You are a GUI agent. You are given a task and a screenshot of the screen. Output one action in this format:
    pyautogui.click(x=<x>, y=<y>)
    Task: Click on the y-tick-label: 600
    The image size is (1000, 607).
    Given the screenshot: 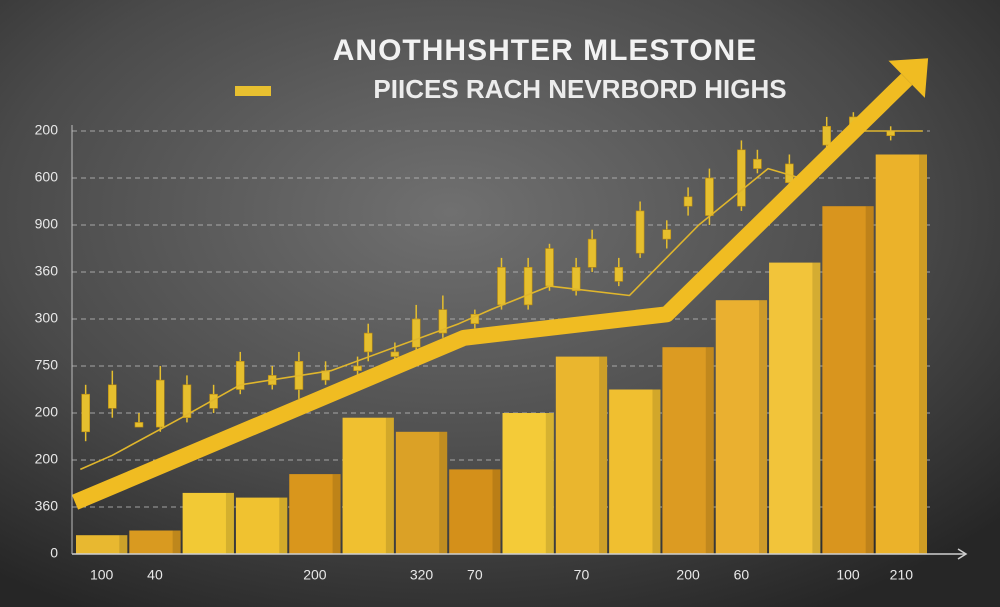 What is the action you would take?
    pyautogui.click(x=47, y=177)
    